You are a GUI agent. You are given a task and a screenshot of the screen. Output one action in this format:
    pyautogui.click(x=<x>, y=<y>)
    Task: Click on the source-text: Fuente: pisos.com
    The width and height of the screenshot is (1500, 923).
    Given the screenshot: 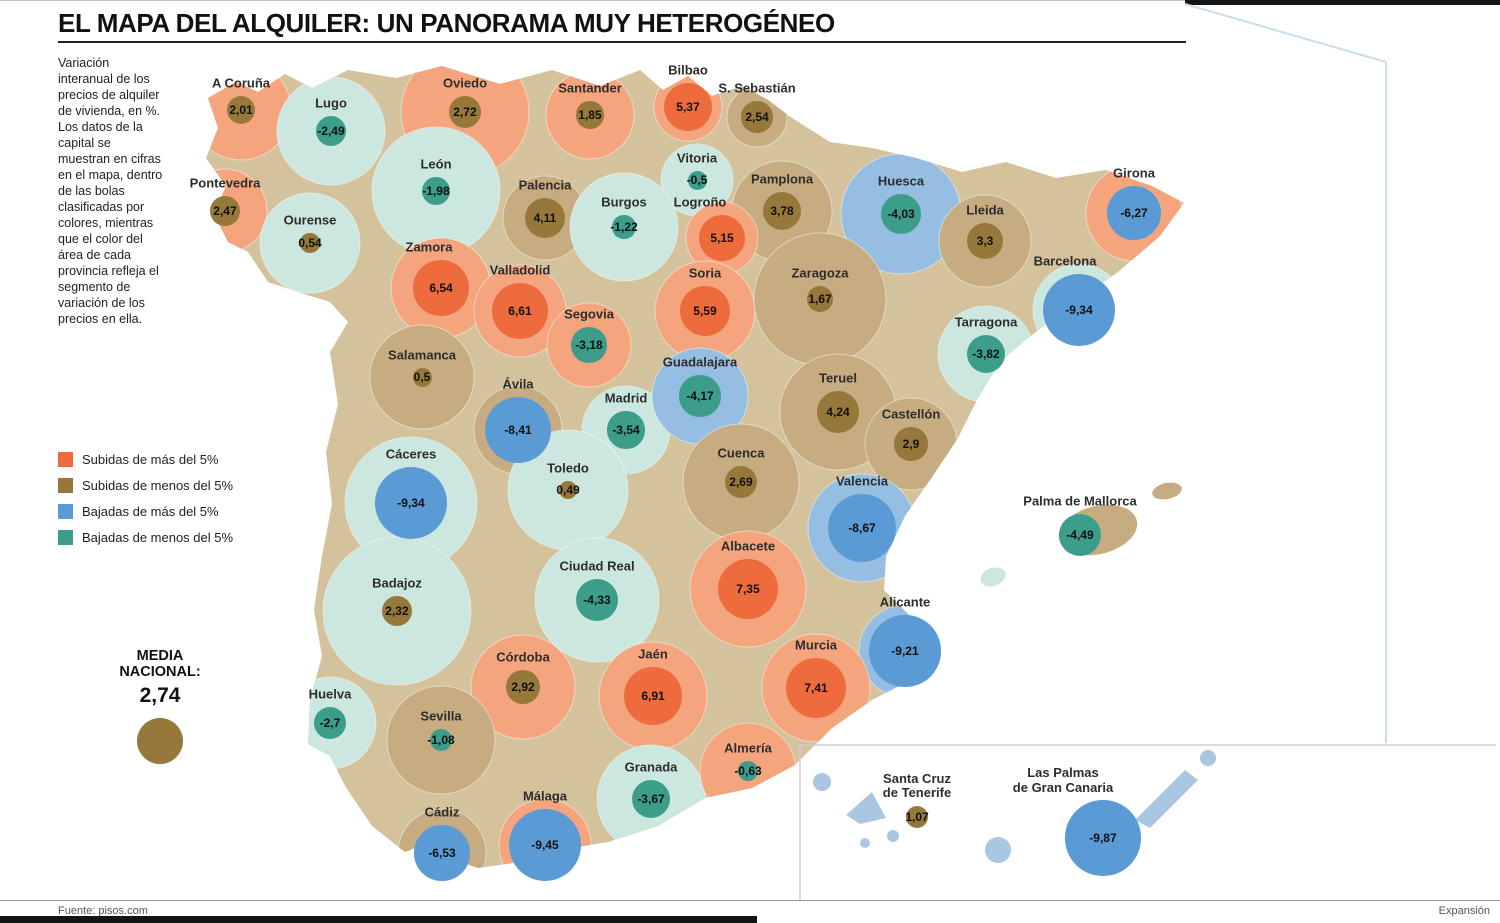 What is the action you would take?
    pyautogui.click(x=103, y=911)
    